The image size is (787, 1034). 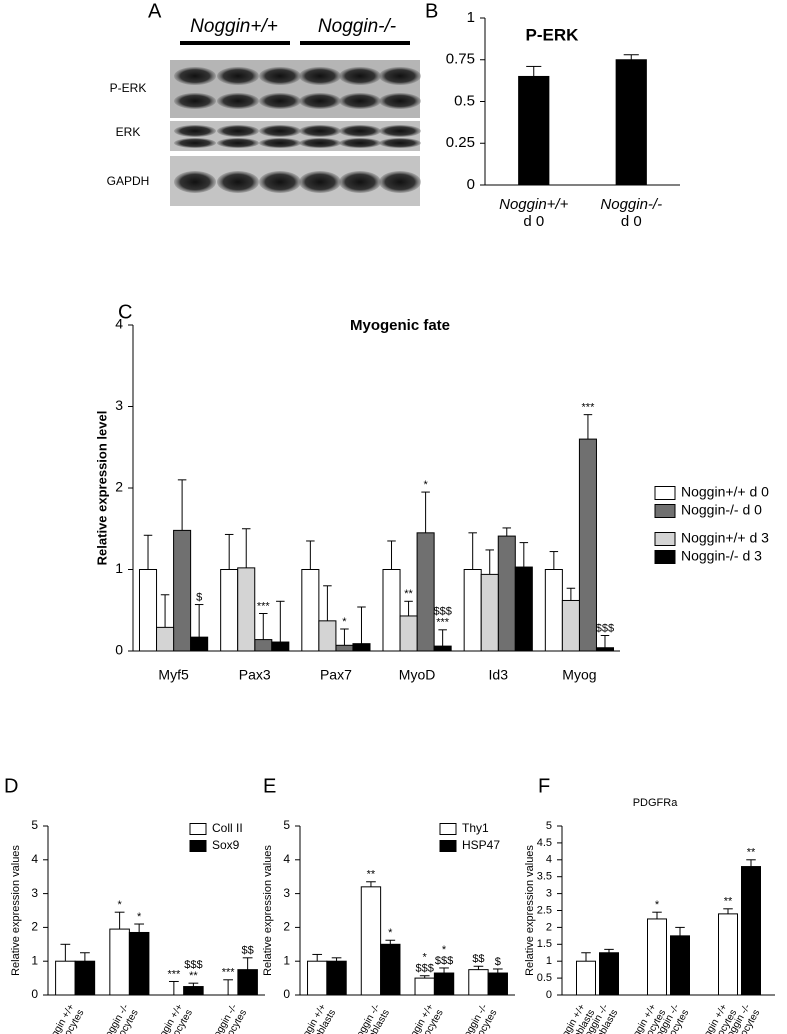 I want to click on y-tick-label: 2.5, so click(x=544, y=910).